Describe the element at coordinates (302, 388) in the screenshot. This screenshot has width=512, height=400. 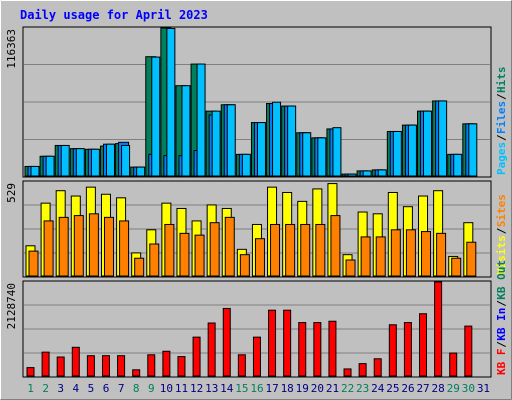
I see `day-label-19: 19` at that location.